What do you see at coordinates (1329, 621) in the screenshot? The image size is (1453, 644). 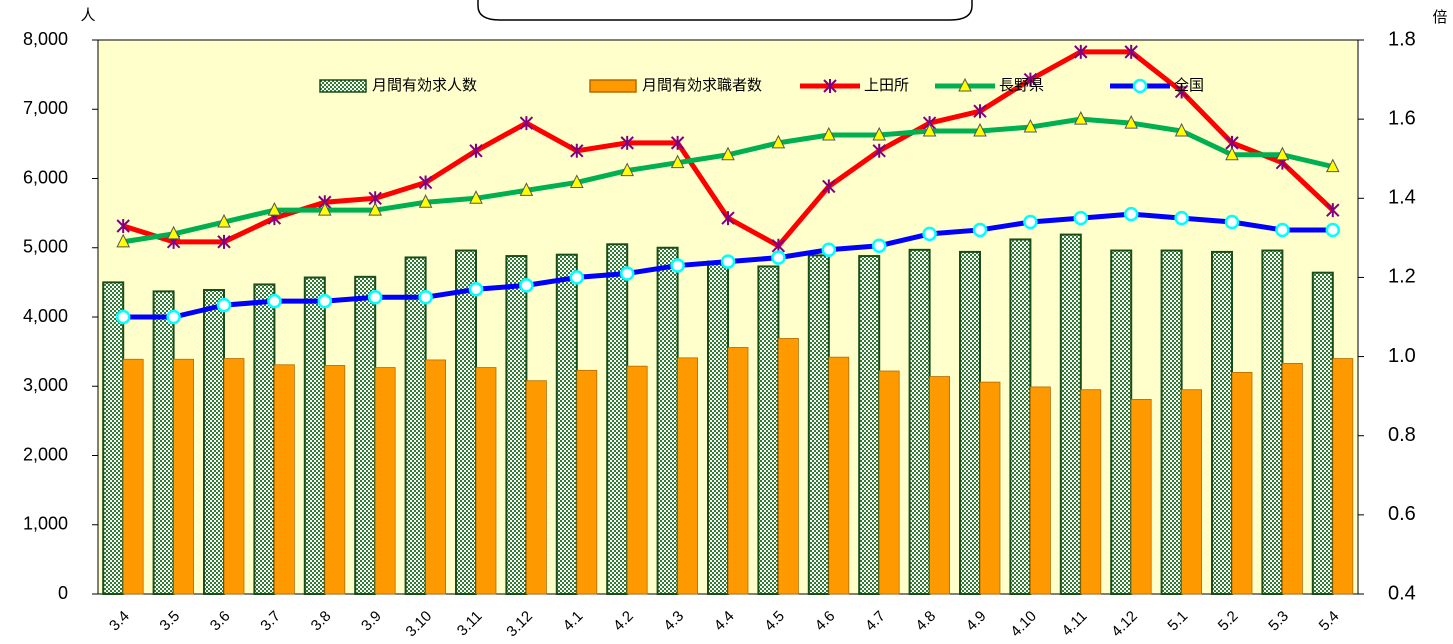 I see `x-tick-label: 5.4` at bounding box center [1329, 621].